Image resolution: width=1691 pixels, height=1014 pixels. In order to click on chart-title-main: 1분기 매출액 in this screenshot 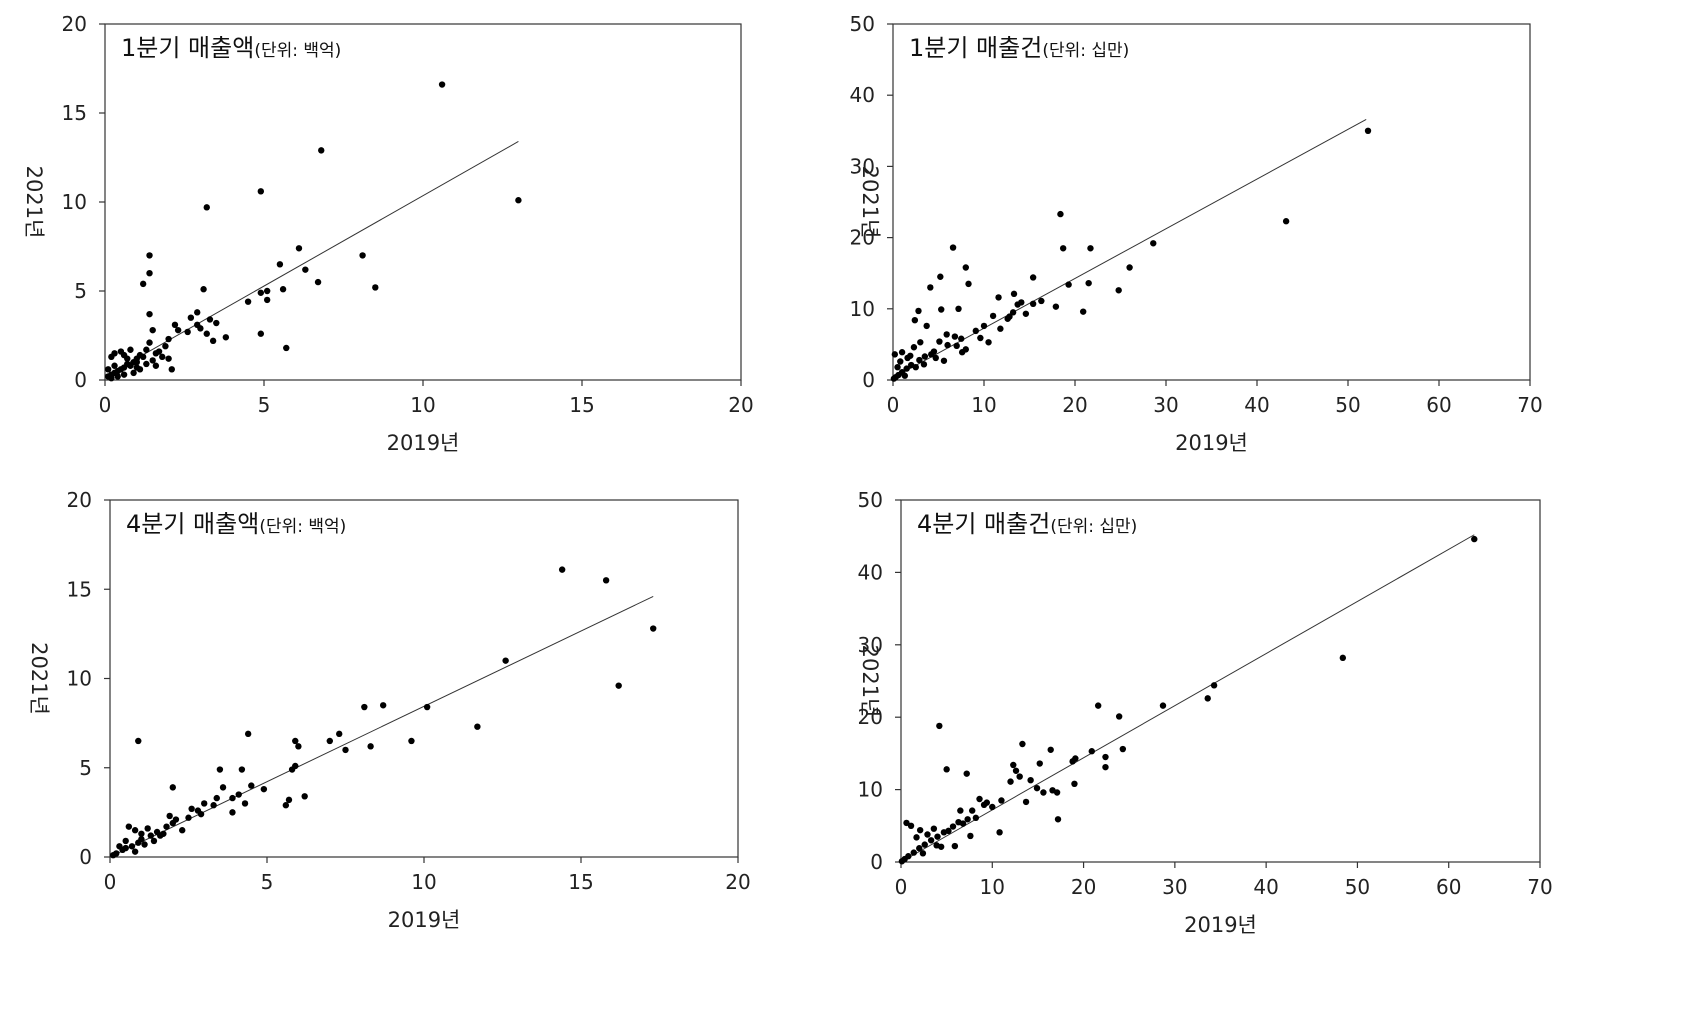, I will do `click(187, 48)`.